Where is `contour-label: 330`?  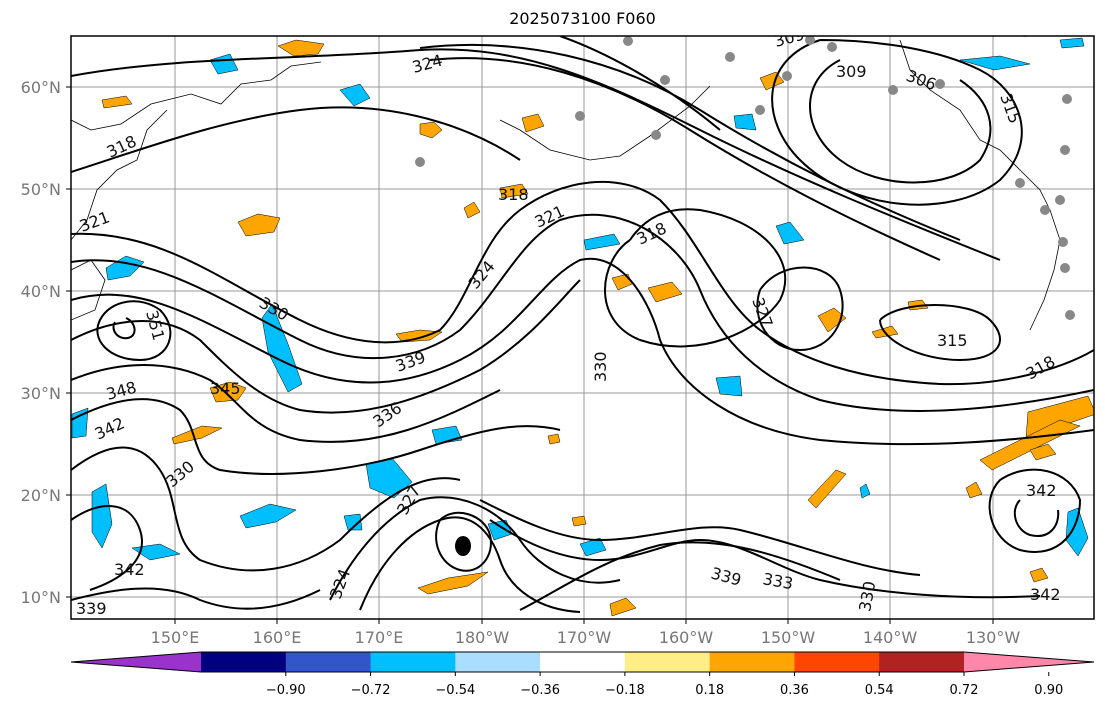 contour-label: 330 is located at coordinates (600, 366).